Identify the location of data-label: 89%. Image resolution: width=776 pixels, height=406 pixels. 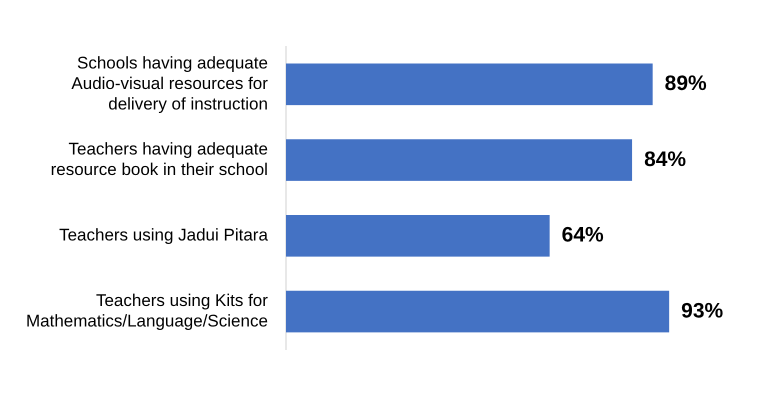
(686, 84).